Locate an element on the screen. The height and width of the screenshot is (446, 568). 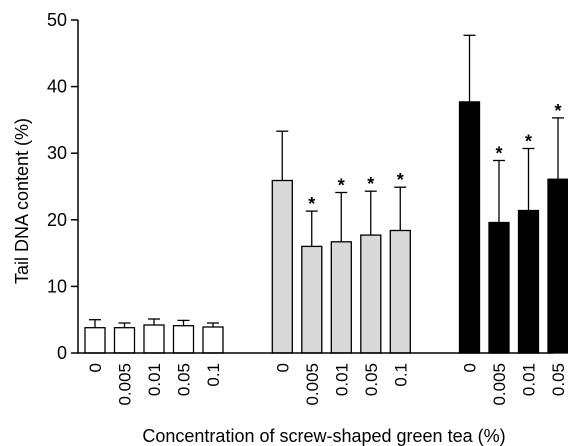
y-tick-label: 30 is located at coordinates (57, 153).